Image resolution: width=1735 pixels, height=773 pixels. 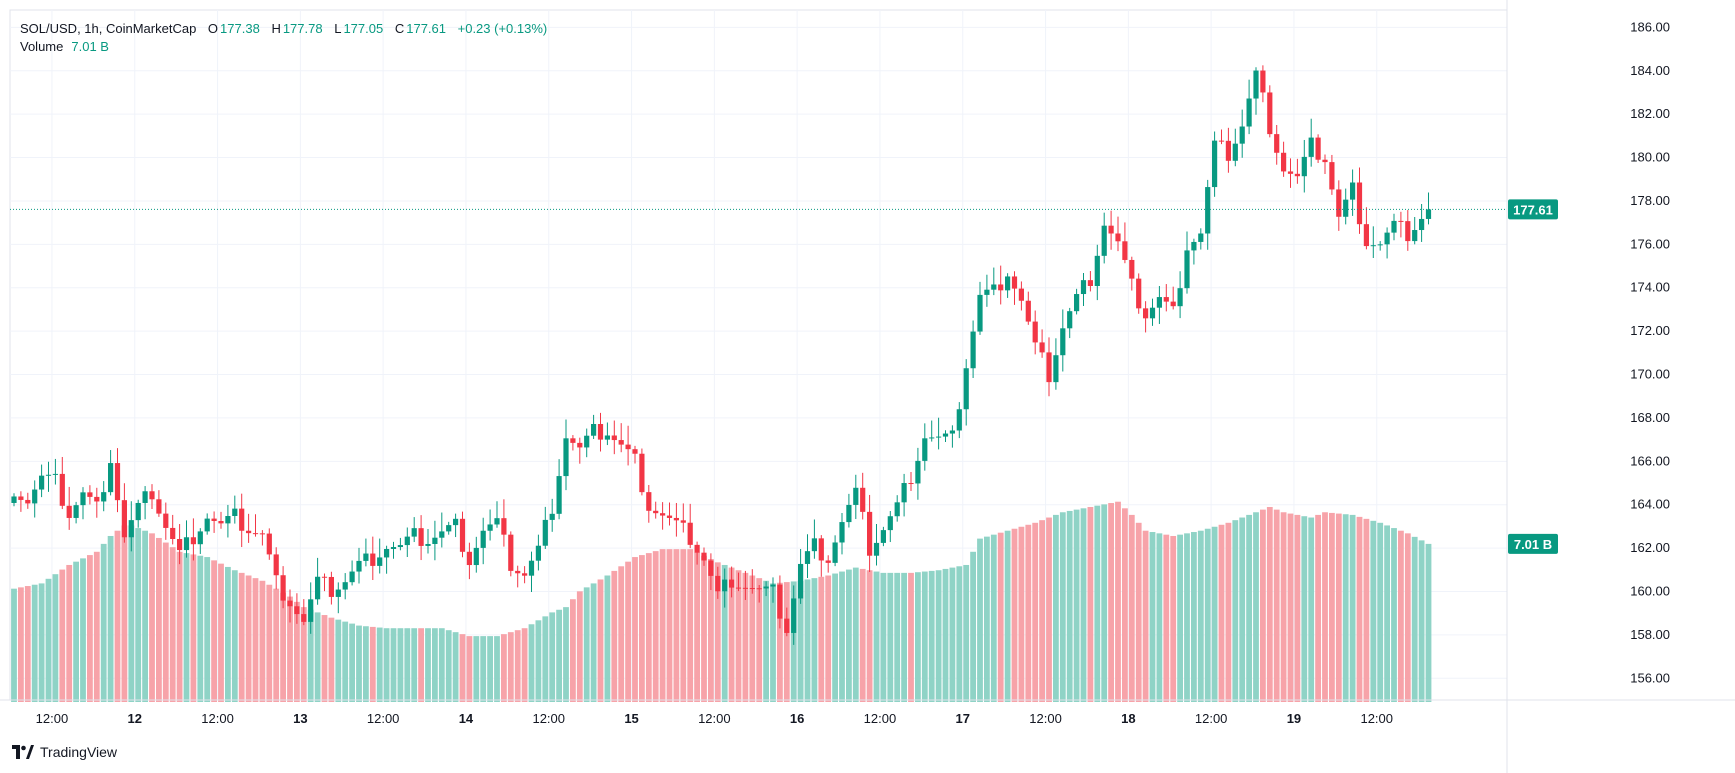 What do you see at coordinates (64, 47) in the screenshot?
I see `volume-legend: Volume 7.01 B` at bounding box center [64, 47].